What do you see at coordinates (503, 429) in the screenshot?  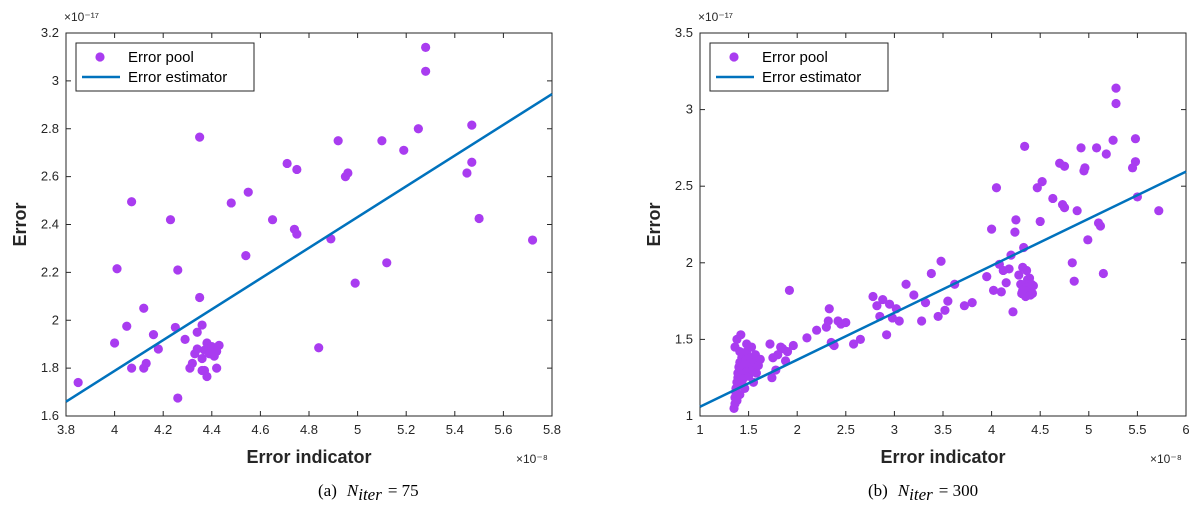 I see `x-tick-label: 5.6` at bounding box center [503, 429].